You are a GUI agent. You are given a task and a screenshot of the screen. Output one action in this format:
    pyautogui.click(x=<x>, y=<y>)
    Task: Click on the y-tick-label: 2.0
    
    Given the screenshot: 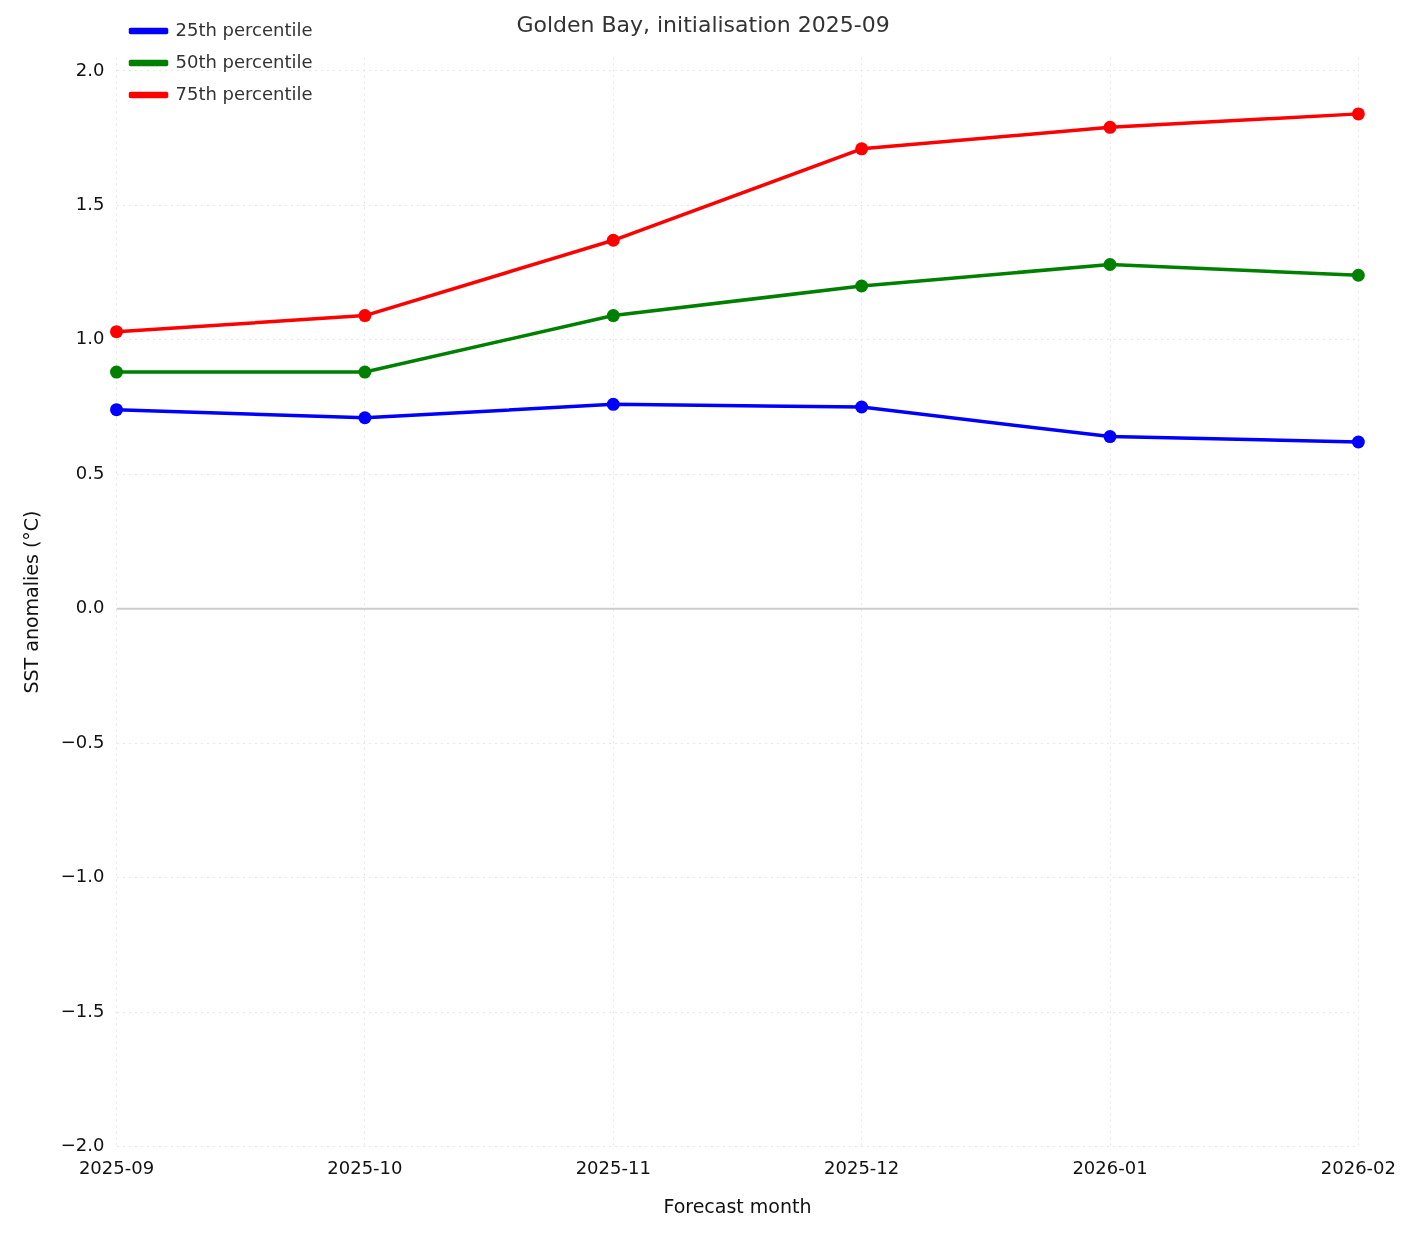 What is the action you would take?
    pyautogui.click(x=90, y=69)
    